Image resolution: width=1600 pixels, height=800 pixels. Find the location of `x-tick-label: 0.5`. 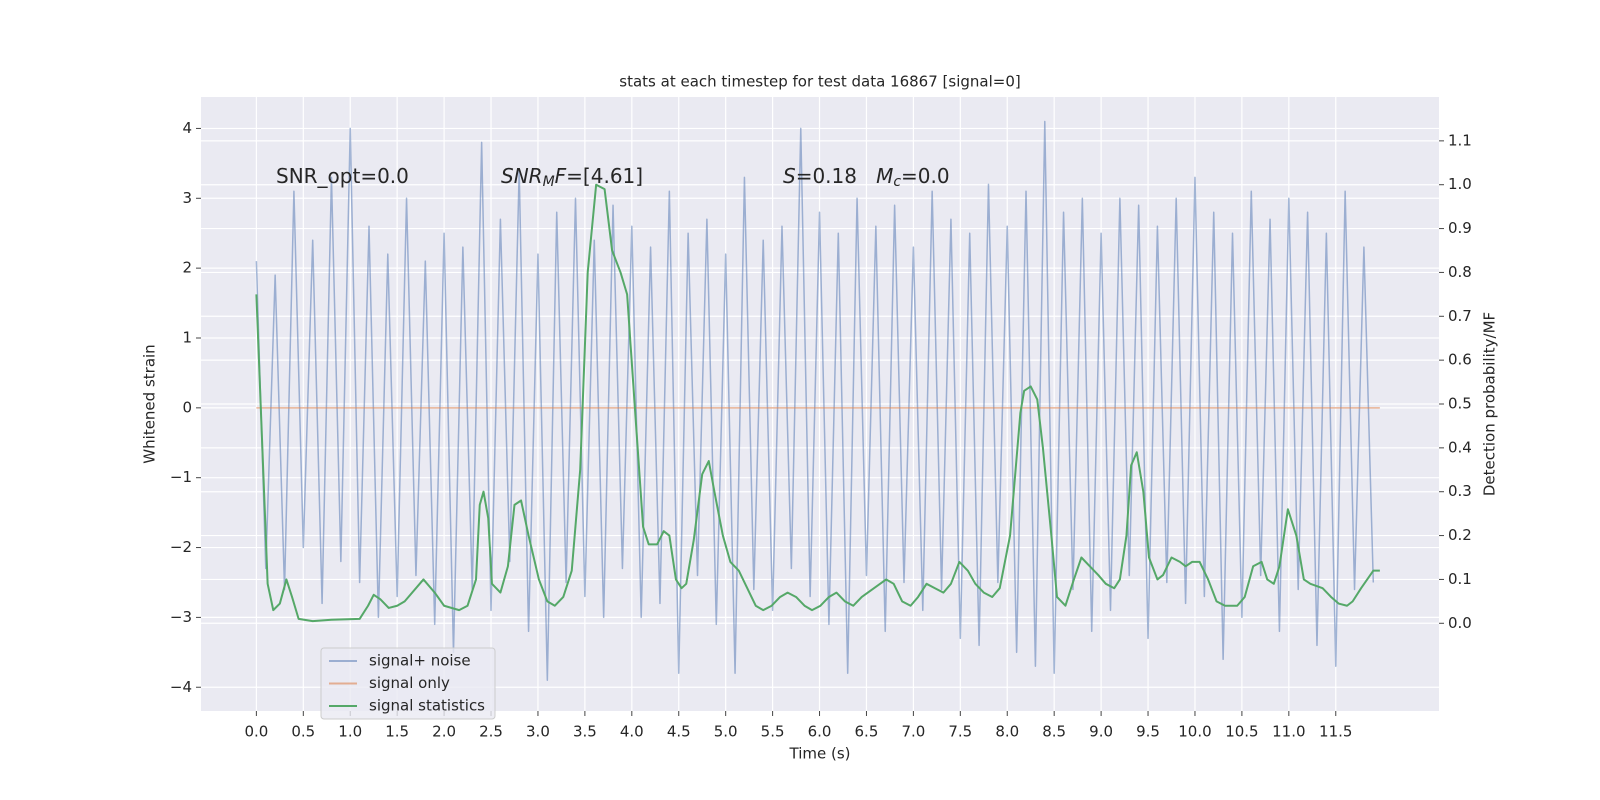

x-tick-label: 0.5 is located at coordinates (303, 732).